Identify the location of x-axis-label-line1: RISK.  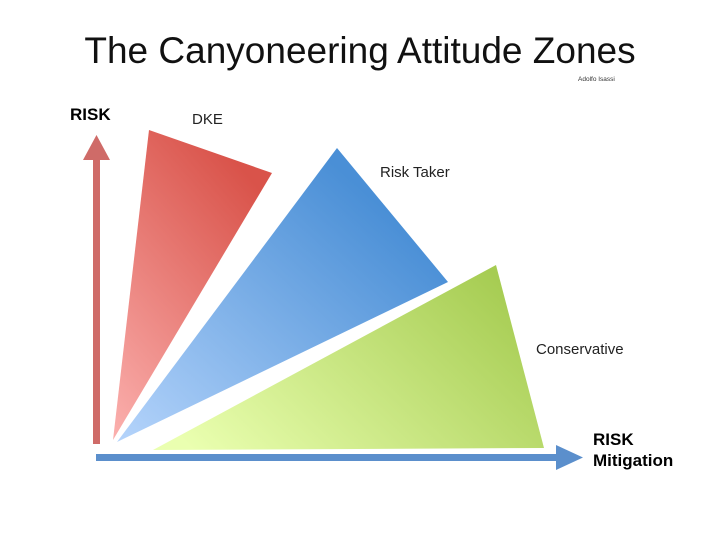
(613, 439).